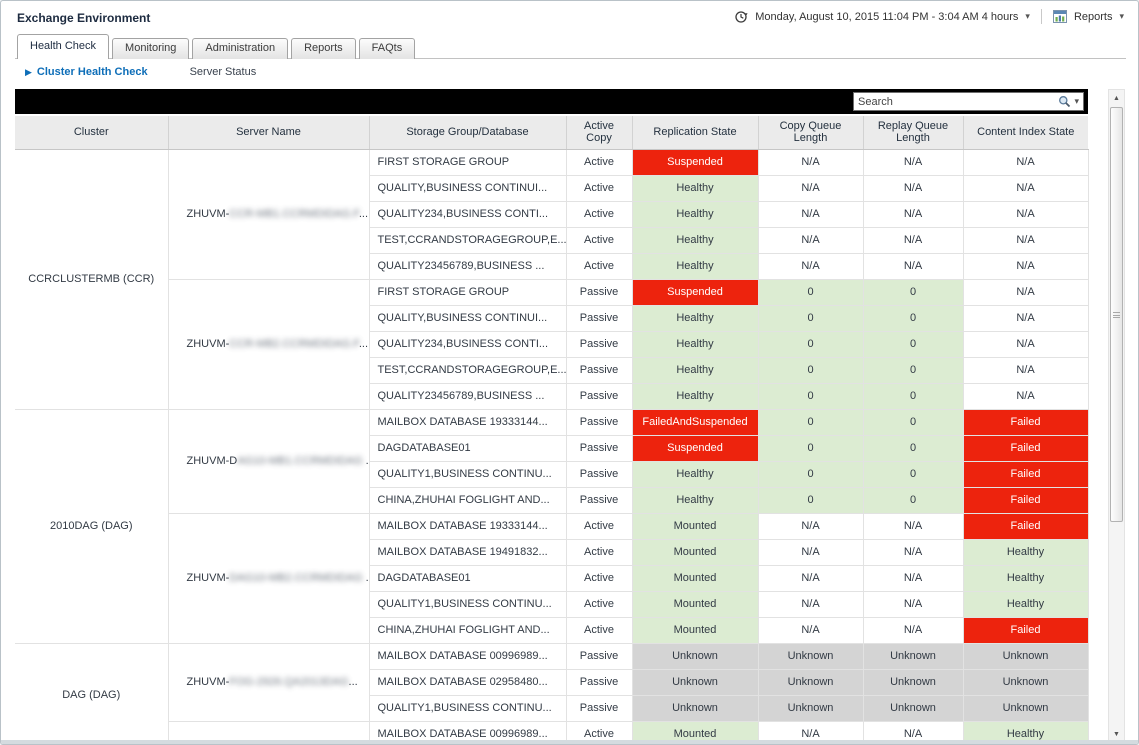  What do you see at coordinates (570, 58) in the screenshot?
I see `tab-strip-underline` at bounding box center [570, 58].